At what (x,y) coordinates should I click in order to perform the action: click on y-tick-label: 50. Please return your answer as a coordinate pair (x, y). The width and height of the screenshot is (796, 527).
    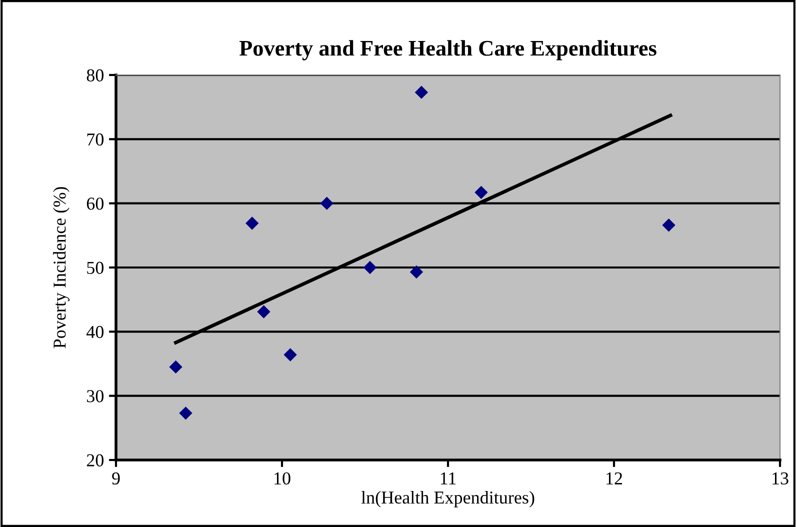
    Looking at the image, I should click on (95, 268).